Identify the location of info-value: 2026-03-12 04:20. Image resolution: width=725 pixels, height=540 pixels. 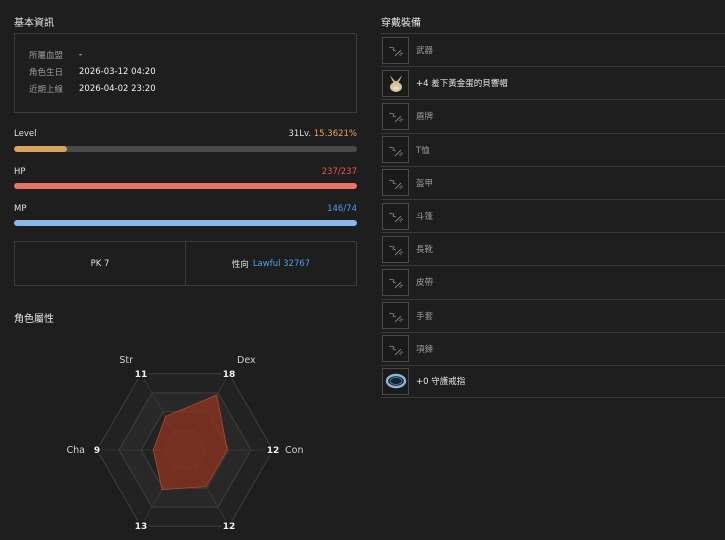
(117, 72).